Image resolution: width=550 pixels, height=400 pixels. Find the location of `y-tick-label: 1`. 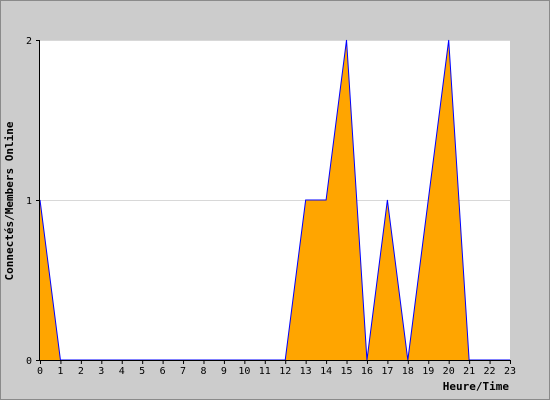

y-tick-label: 1 is located at coordinates (29, 201).